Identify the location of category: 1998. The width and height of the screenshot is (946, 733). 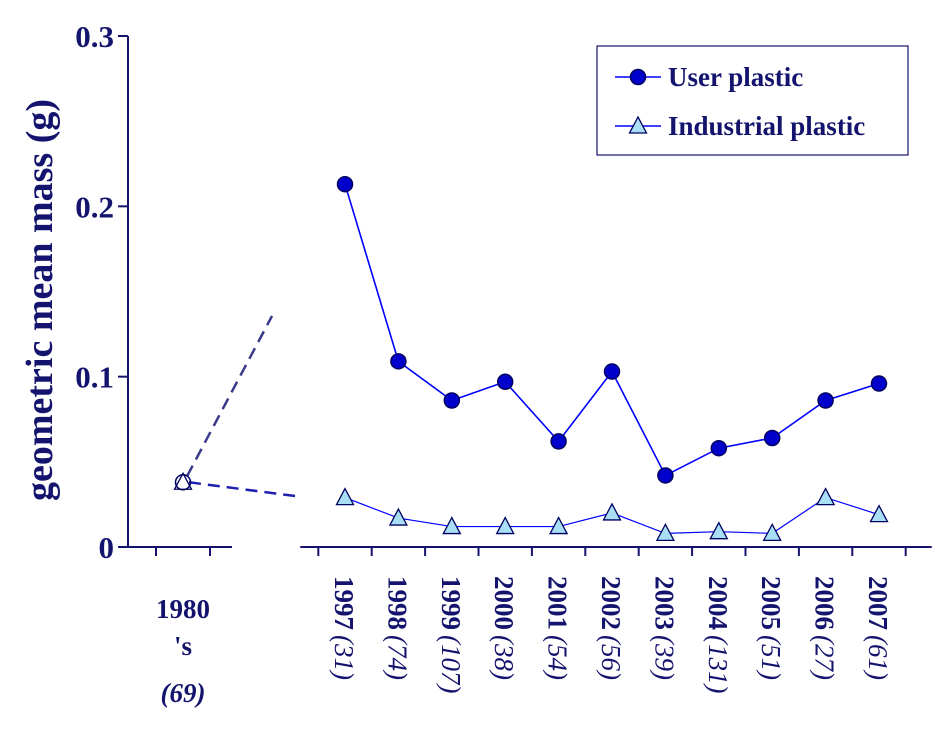
(397, 603).